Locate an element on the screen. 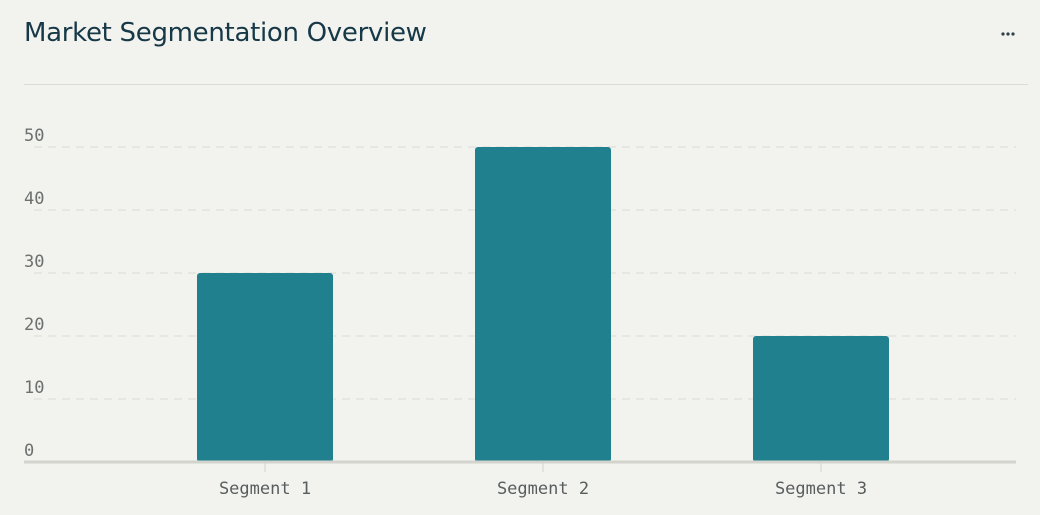  x-axis-ticks: Segment 1 Segment 2 Segment 3 is located at coordinates (543, 480).